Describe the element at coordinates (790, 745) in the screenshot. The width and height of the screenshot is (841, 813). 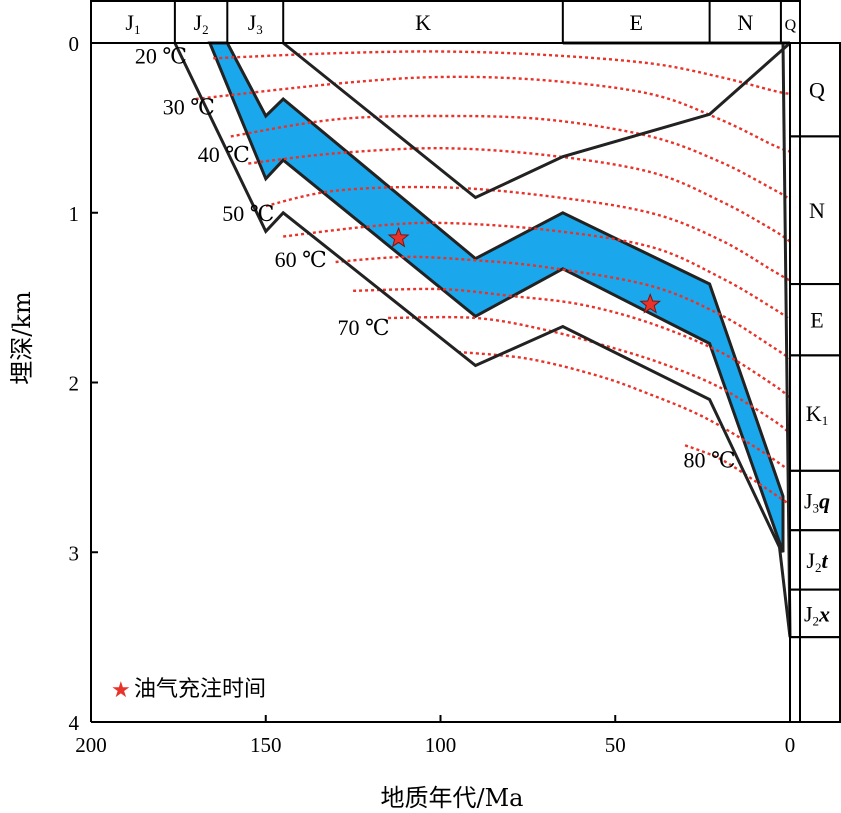
I see `x-tick-label: 0` at that location.